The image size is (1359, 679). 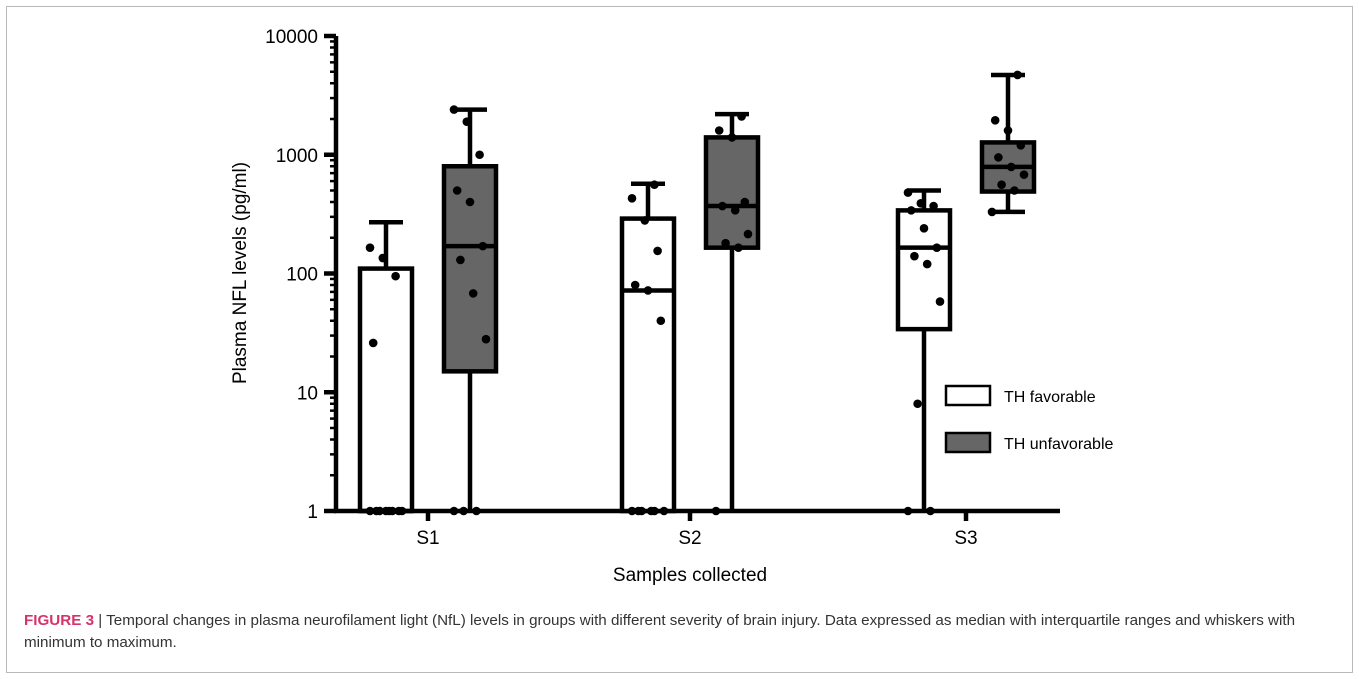 What do you see at coordinates (689, 538) in the screenshot?
I see `x-tick-label: S2` at bounding box center [689, 538].